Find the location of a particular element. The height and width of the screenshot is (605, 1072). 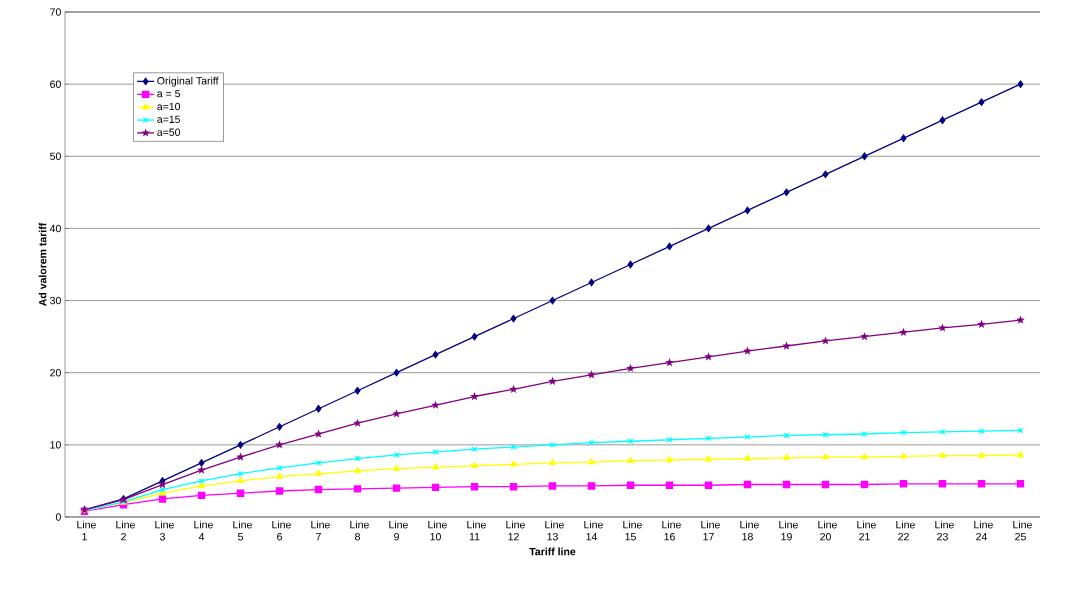

y-axis-title: Ad valorem tariff is located at coordinates (42, 264).